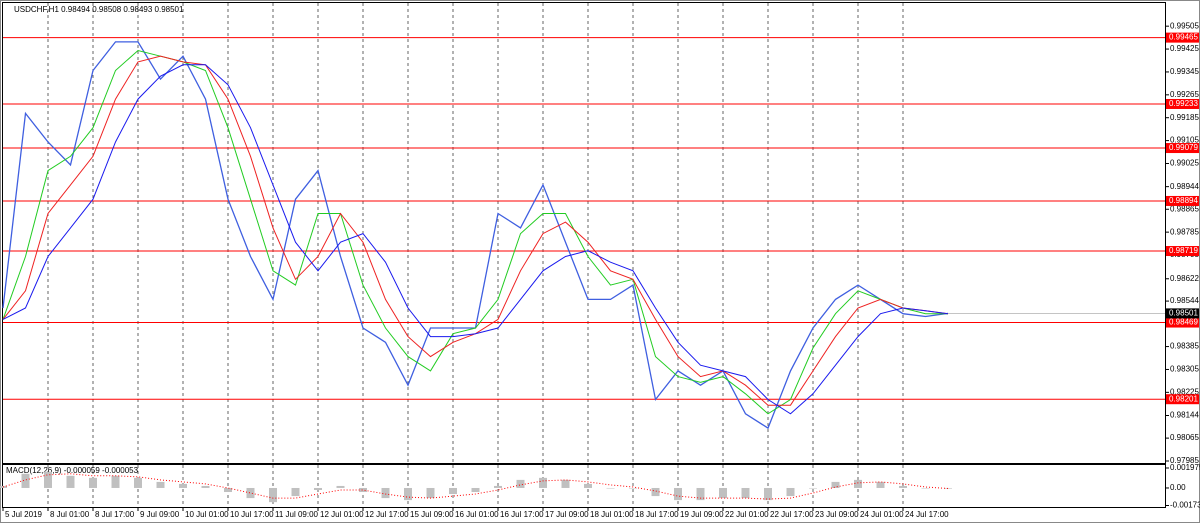 Image resolution: width=1200 pixels, height=523 pixels. I want to click on x-tick-label: 23 Jul 09:00, so click(837, 514).